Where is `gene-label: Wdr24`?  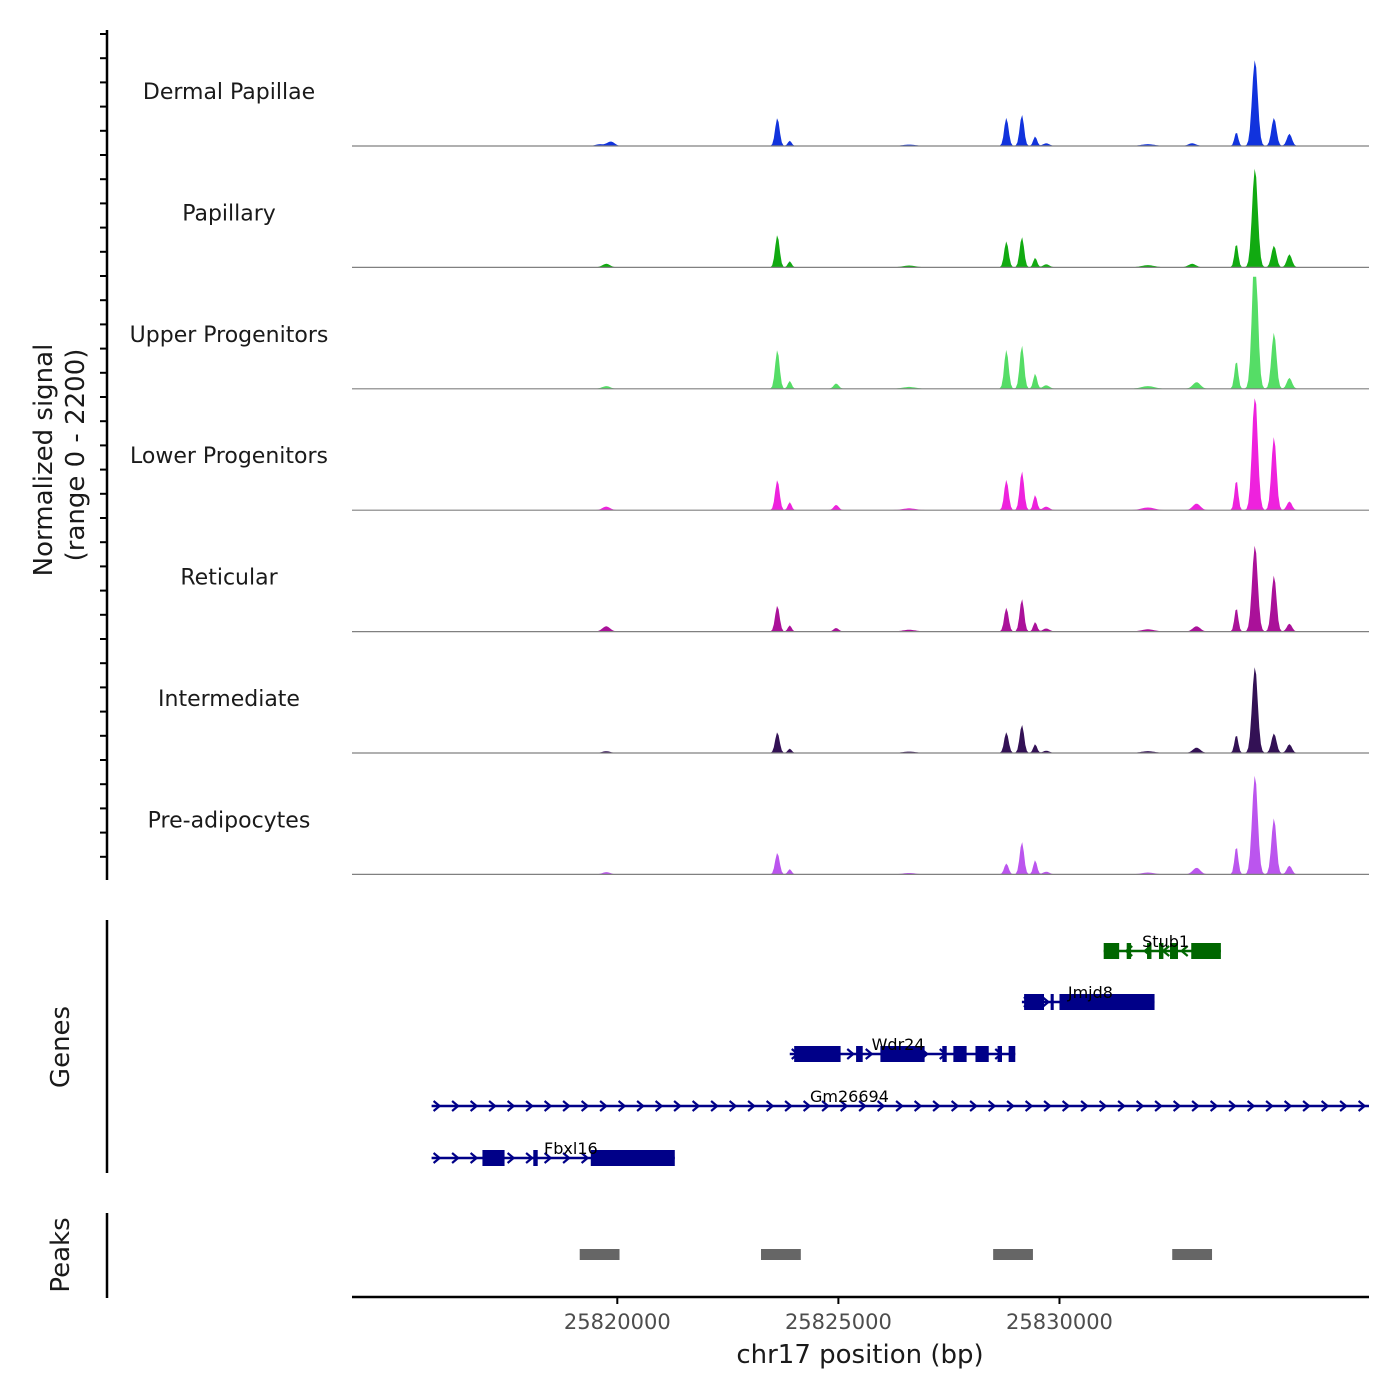
gene-label: Wdr24 is located at coordinates (898, 1044).